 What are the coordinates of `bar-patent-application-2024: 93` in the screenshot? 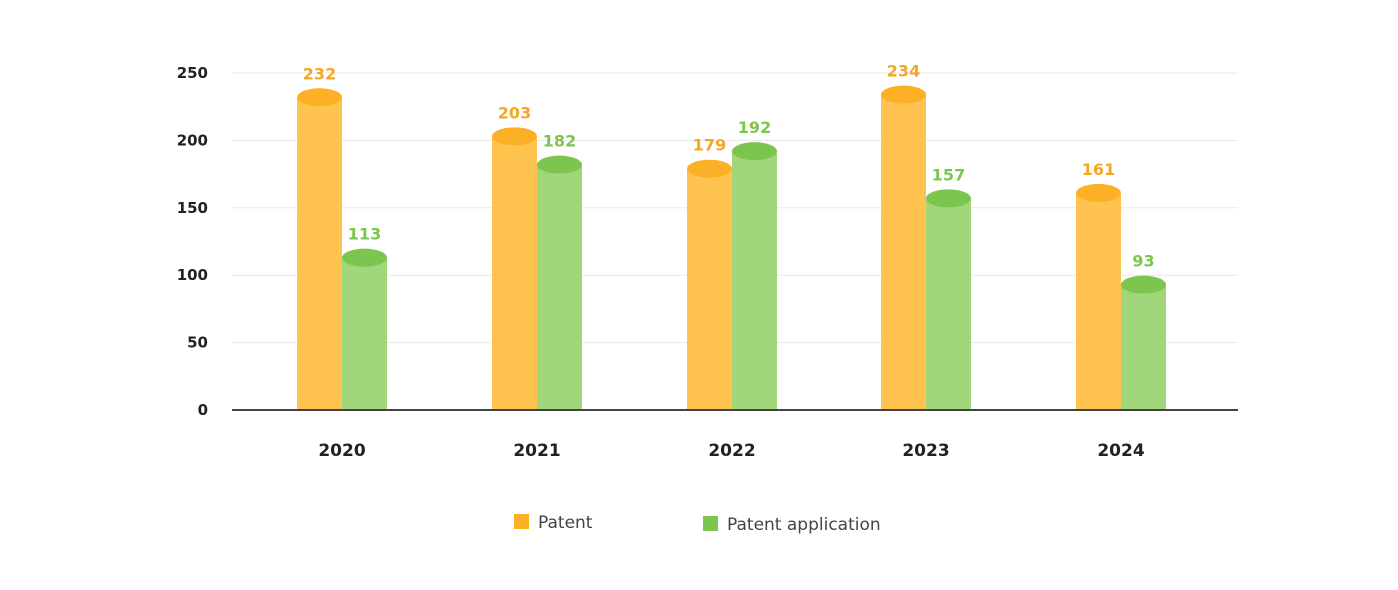 It's located at (1143, 331).